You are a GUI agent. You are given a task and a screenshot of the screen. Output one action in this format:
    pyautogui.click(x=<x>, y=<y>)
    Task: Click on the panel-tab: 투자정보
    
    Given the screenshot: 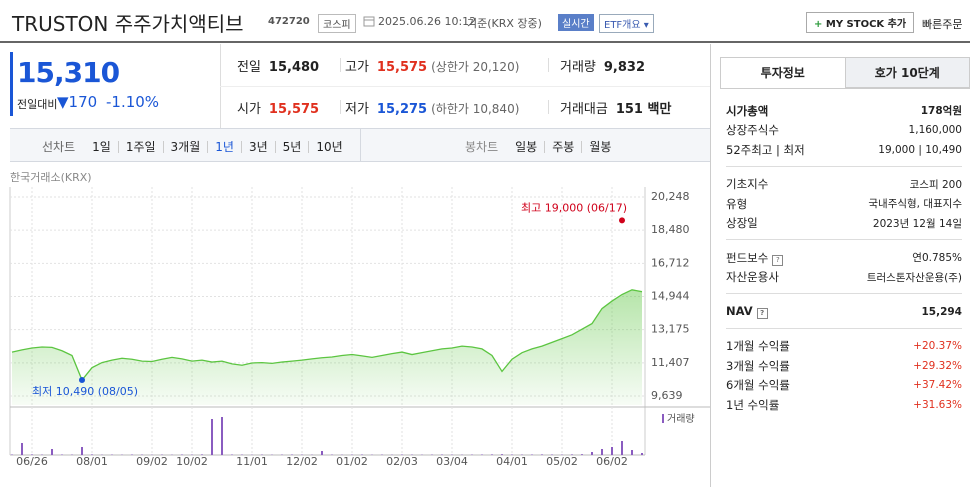 What is the action you would take?
    pyautogui.click(x=783, y=73)
    